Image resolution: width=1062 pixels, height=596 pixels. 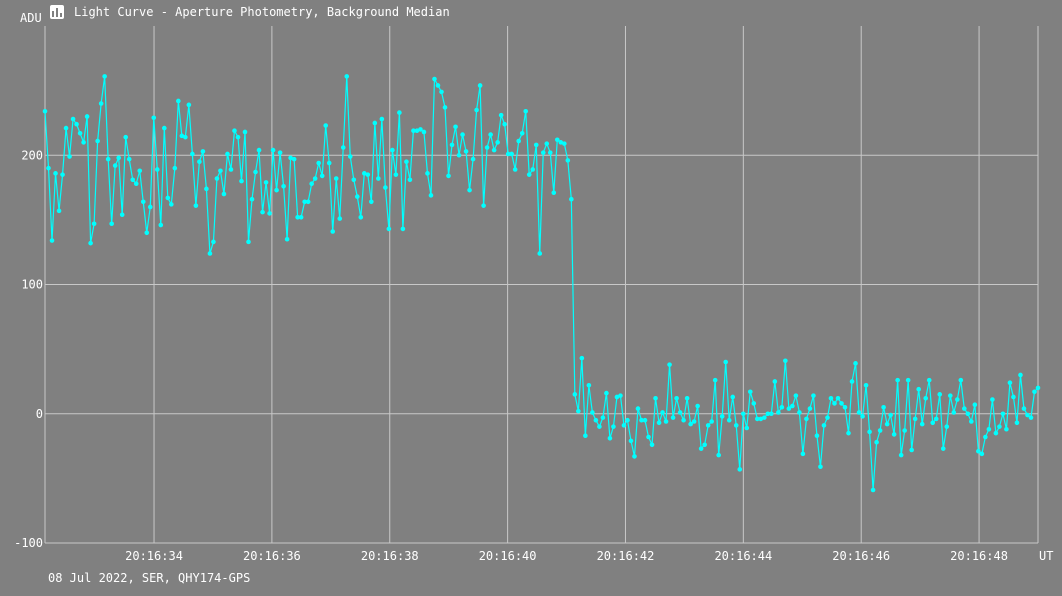 What do you see at coordinates (626, 556) in the screenshot?
I see `x-tick-label: 20:16:42` at bounding box center [626, 556].